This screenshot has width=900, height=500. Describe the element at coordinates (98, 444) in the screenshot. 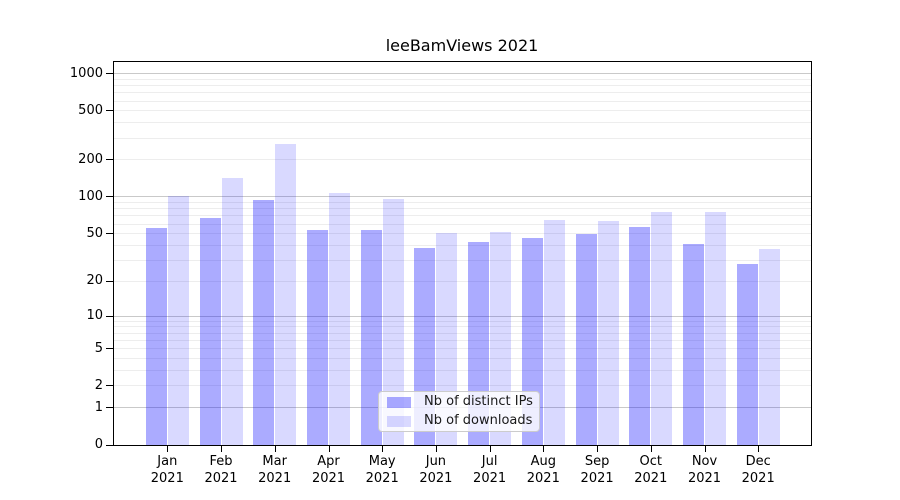

I see `y-tick-label-0: 0` at that location.